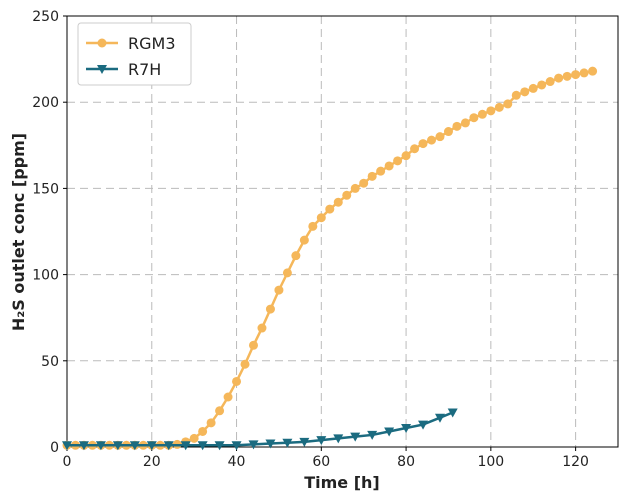 This screenshot has height=503, width=620. I want to click on x-tick-label: 20, so click(152, 462).